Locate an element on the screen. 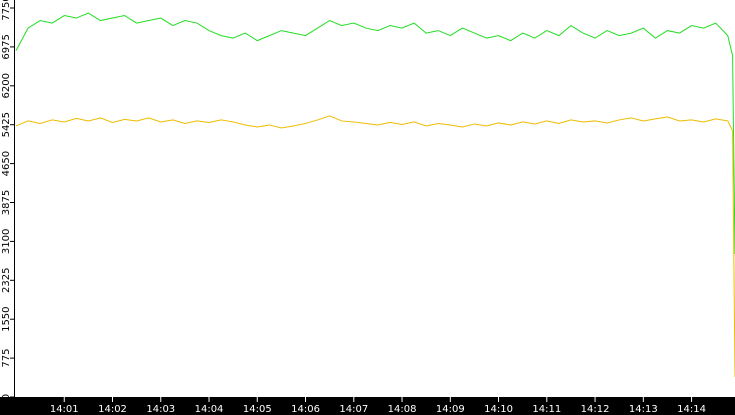  x-tick-label: 14:03 is located at coordinates (160, 409).